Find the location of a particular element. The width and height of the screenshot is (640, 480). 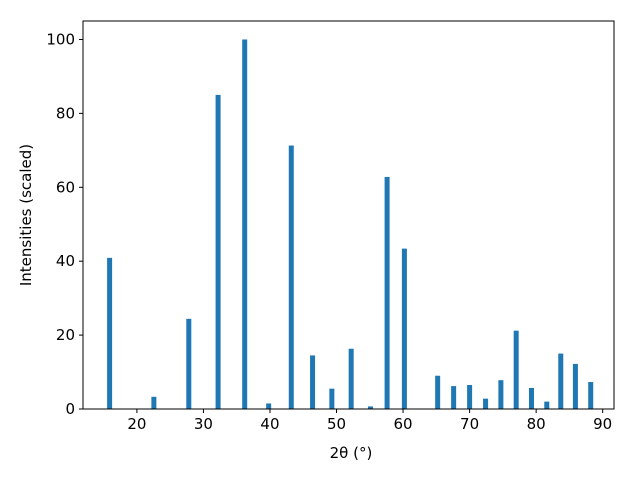

y-tick-label: 100 is located at coordinates (60, 39).